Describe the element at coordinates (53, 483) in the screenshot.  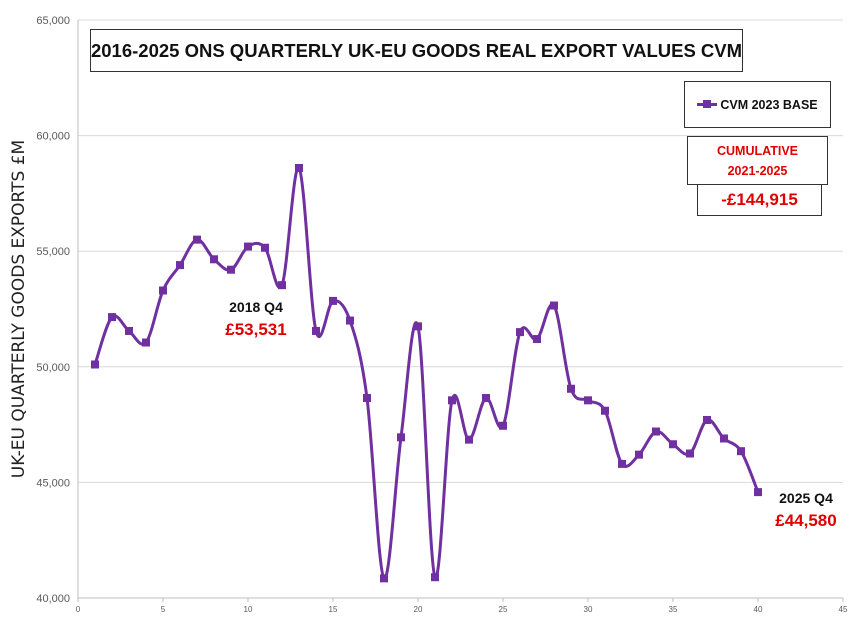
I see `y-tick-label: 45,000` at that location.